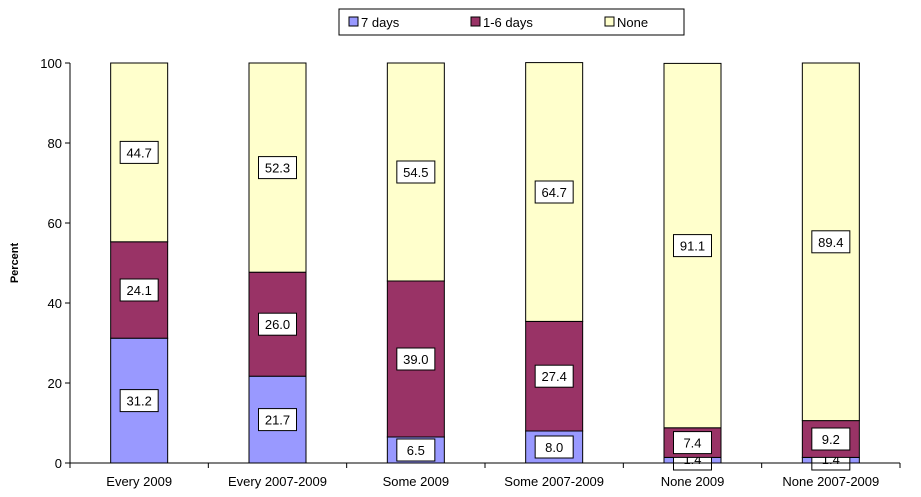 Image resolution: width=921 pixels, height=497 pixels. I want to click on data-label: 89.4, so click(830, 242).